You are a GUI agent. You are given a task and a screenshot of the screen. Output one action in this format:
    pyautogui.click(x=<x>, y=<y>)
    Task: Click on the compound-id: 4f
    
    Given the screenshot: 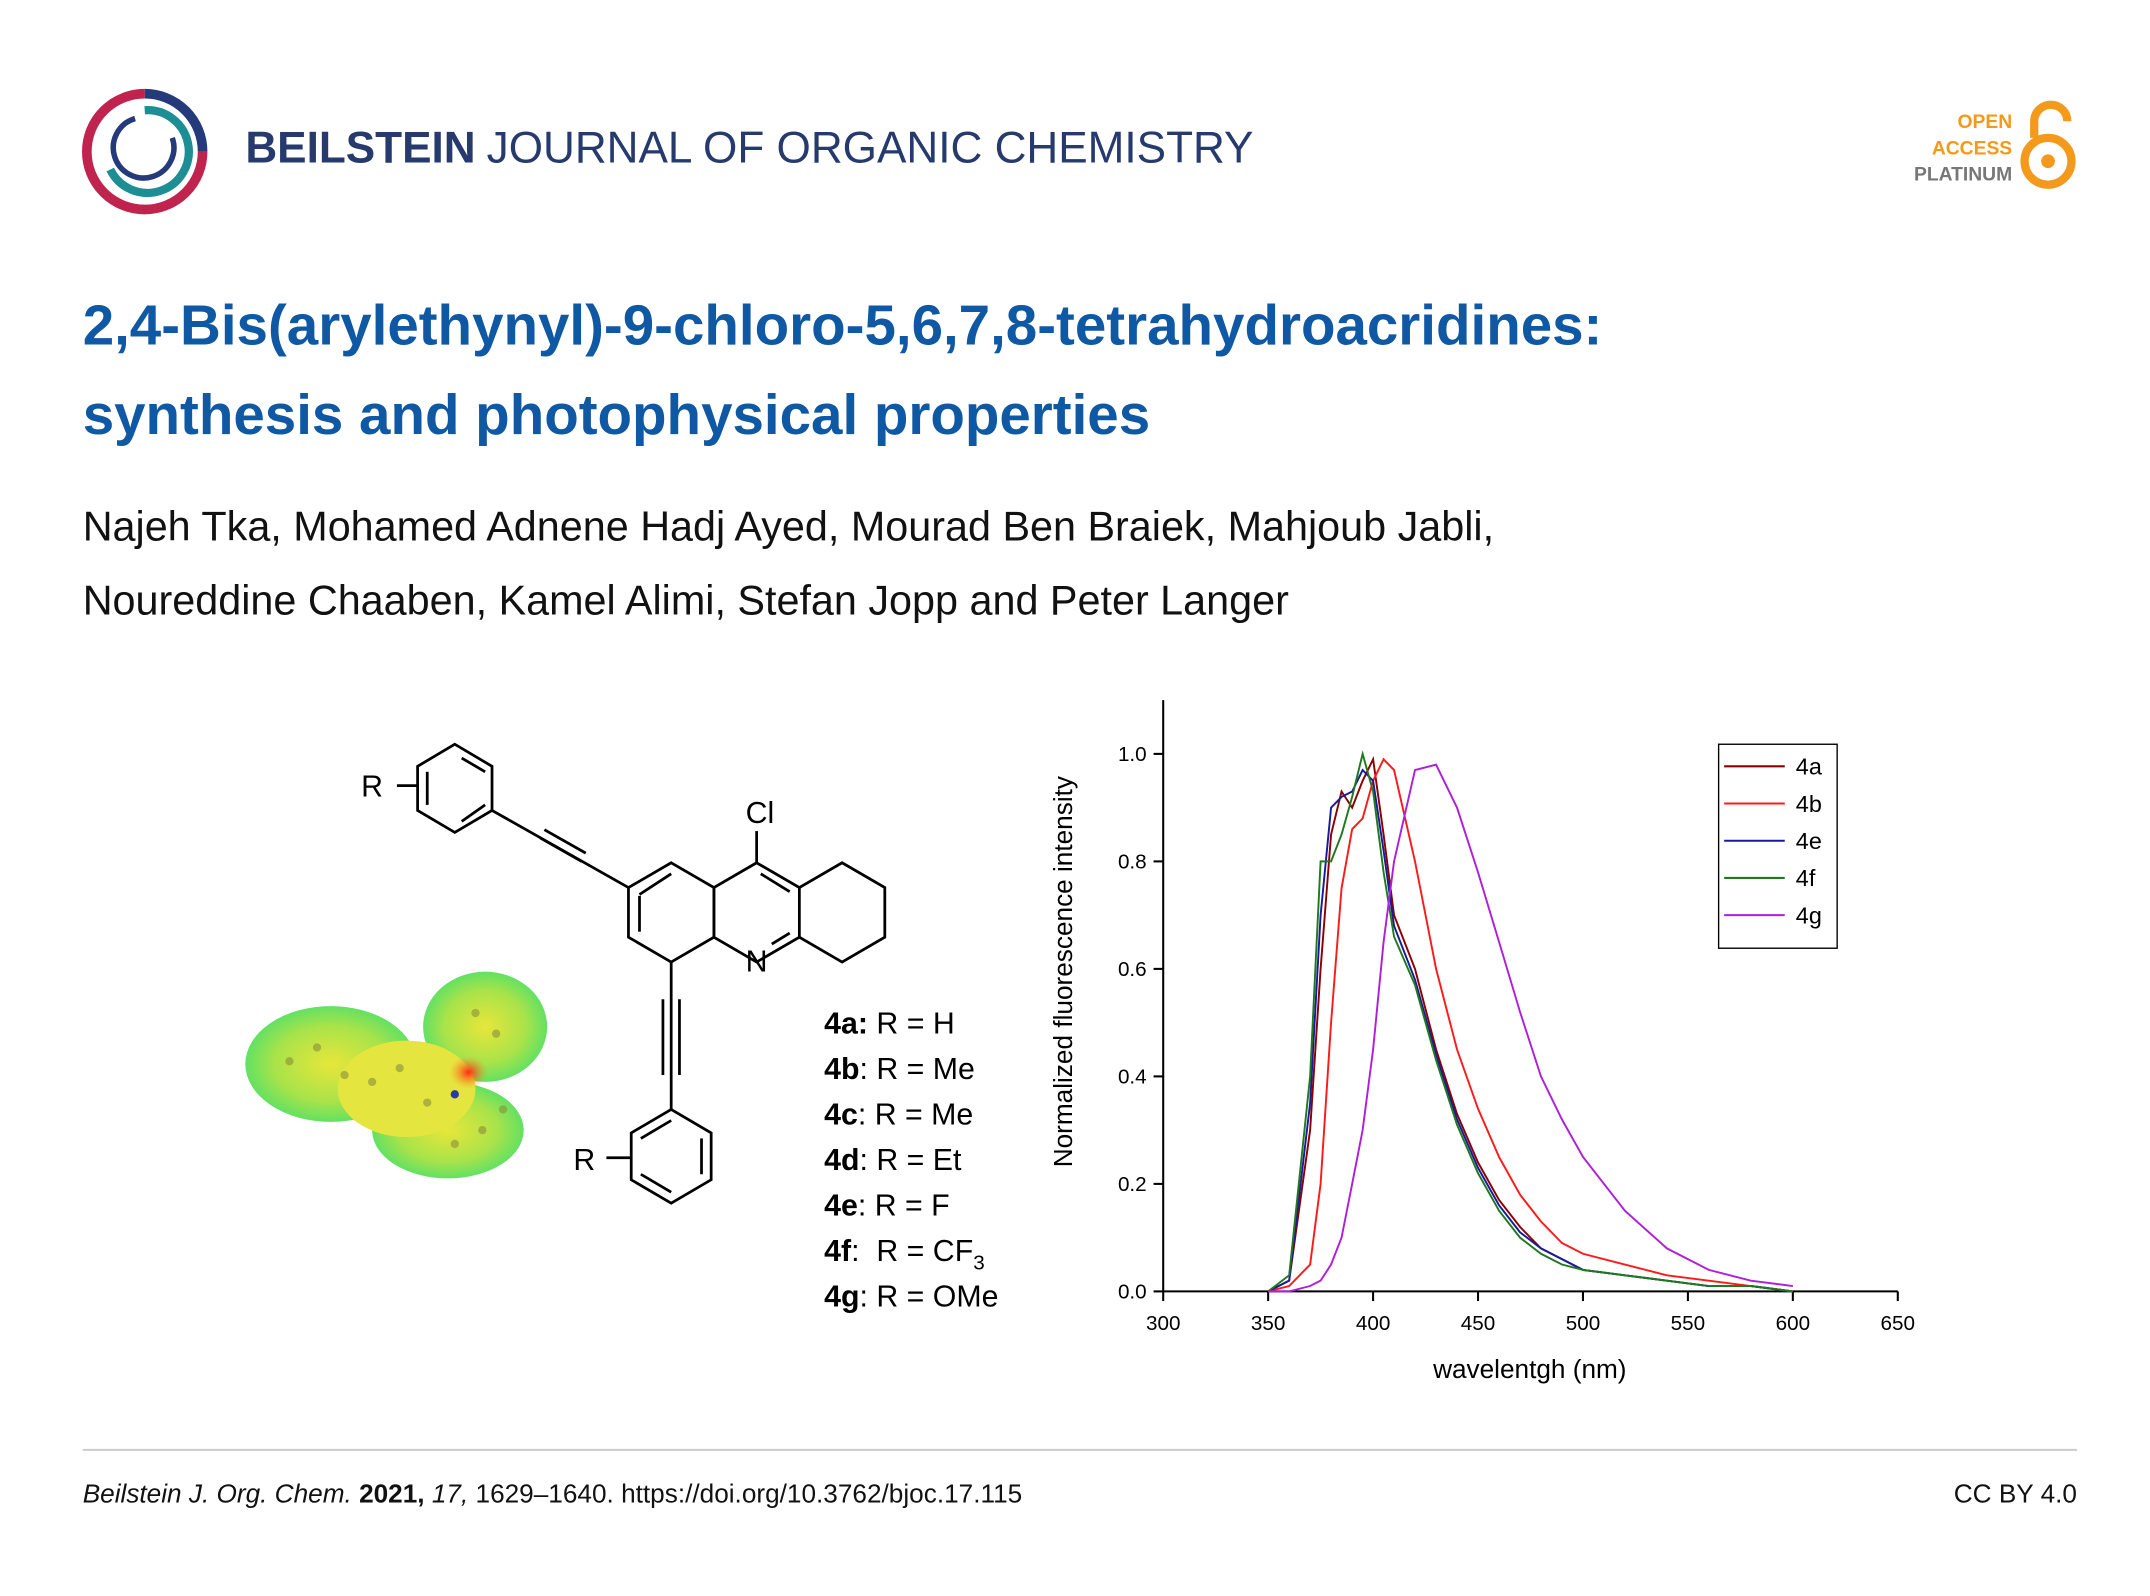 What is the action you would take?
    pyautogui.click(x=838, y=1251)
    